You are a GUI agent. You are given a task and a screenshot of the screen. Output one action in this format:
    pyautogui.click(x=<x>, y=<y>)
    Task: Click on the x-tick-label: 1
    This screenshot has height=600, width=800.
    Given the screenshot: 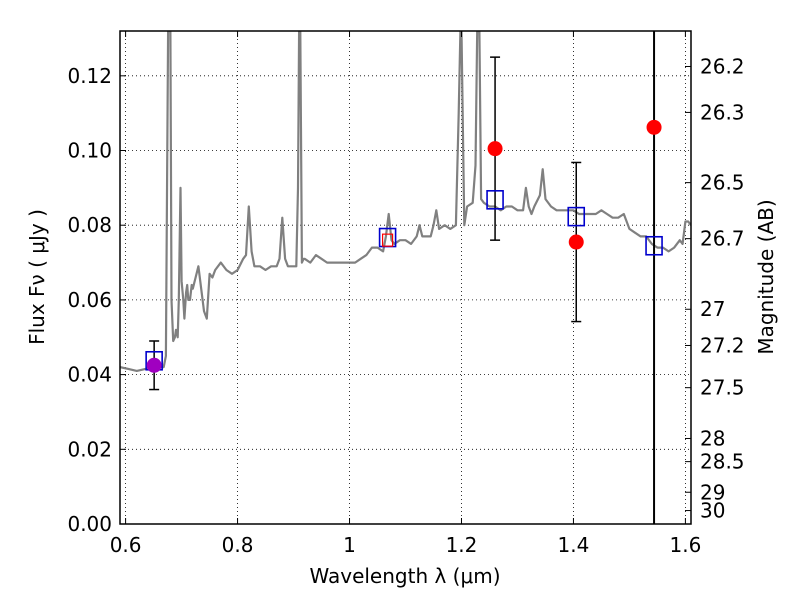 What is the action you would take?
    pyautogui.click(x=349, y=545)
    